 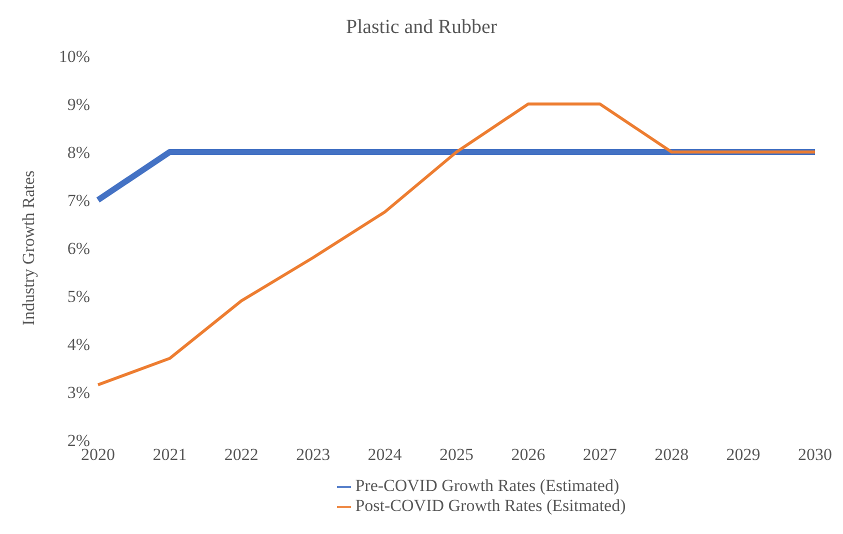 What do you see at coordinates (313, 454) in the screenshot?
I see `x-tick-label: 2023` at bounding box center [313, 454].